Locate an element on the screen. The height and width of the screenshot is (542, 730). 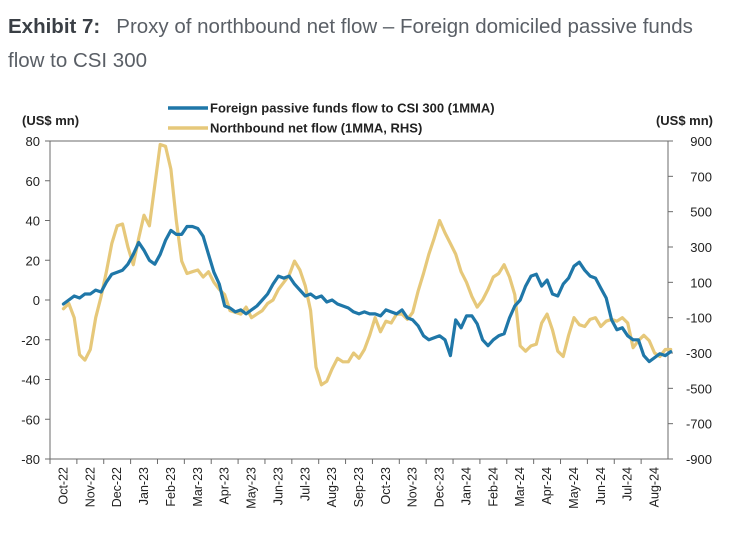
x-tick-label: Apr-23 is located at coordinates (225, 486).